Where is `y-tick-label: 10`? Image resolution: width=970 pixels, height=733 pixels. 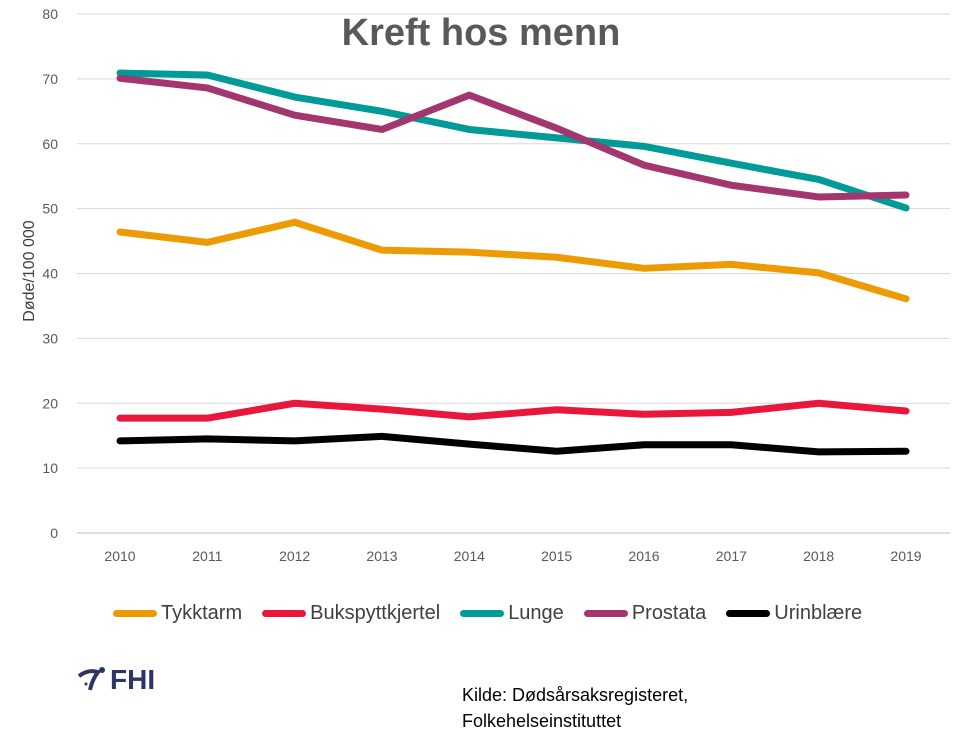
y-tick-label: 10 is located at coordinates (50, 468).